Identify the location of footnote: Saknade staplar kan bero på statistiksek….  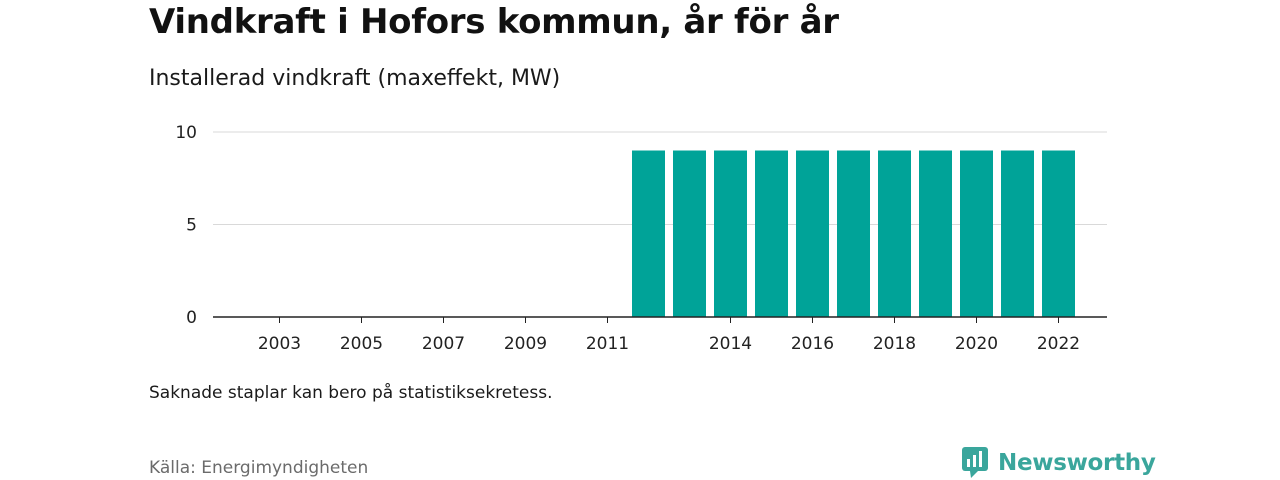
(351, 393).